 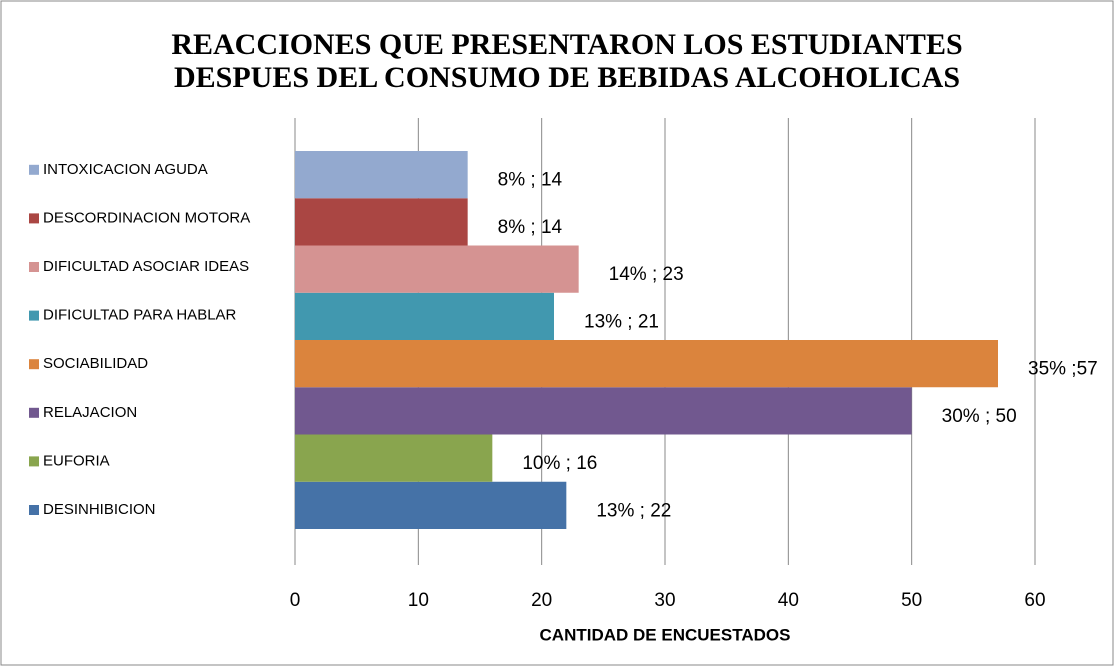 What do you see at coordinates (418, 600) in the screenshot?
I see `x-tick-label: 10` at bounding box center [418, 600].